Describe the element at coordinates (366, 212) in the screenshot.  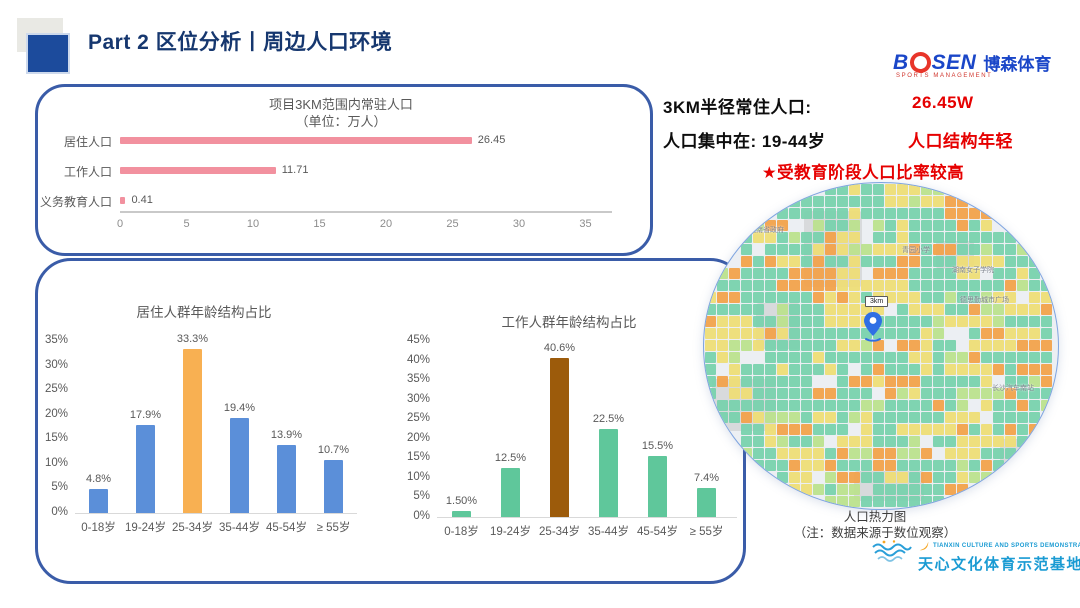
I see `x-axis-line` at that location.